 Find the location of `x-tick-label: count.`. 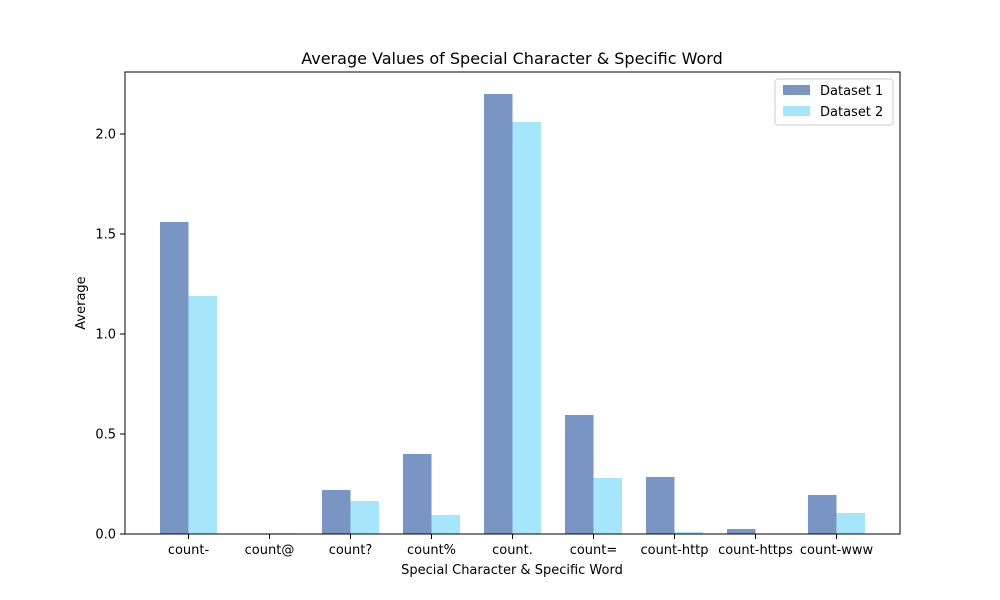

x-tick-label: count. is located at coordinates (512, 550).